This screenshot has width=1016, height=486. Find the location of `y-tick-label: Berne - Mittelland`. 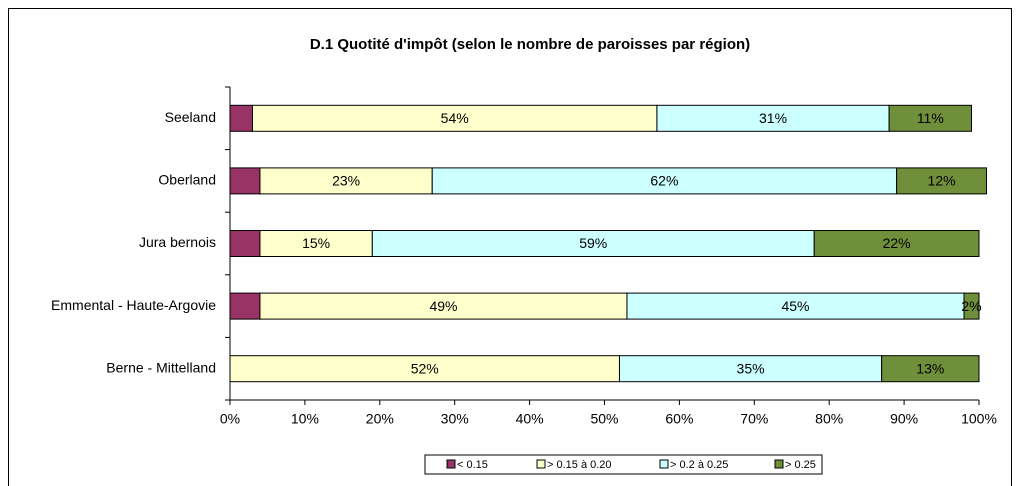

y-tick-label: Berne - Mittelland is located at coordinates (161, 367).